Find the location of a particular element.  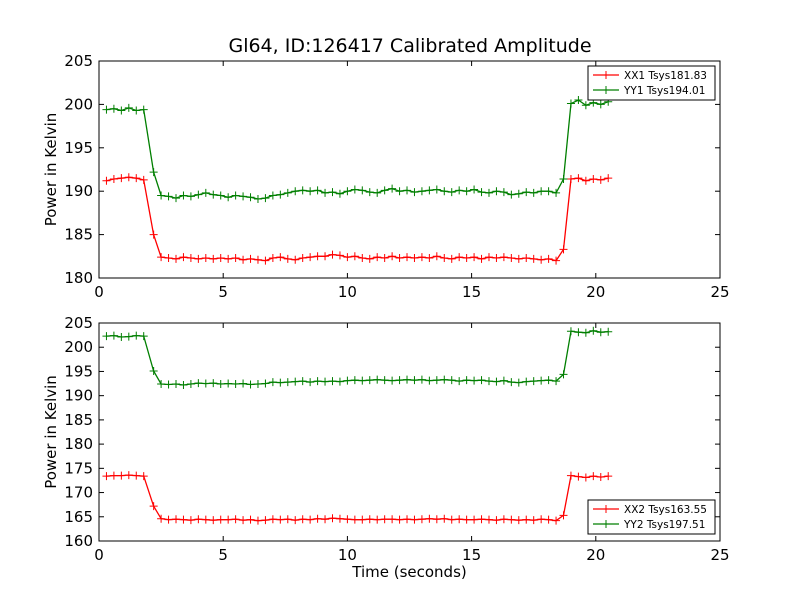

legend-marker is located at coordinates (606, 509).